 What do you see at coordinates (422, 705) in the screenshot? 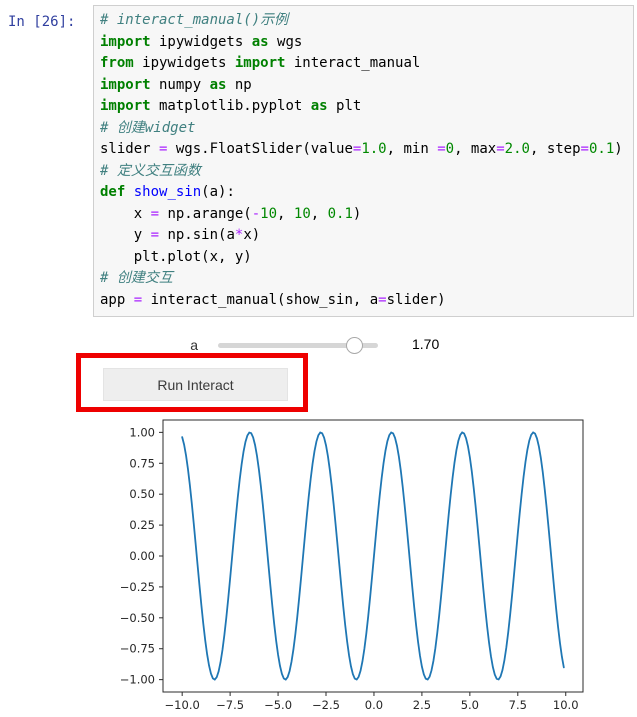
I see `x-tick-label: 2.5` at bounding box center [422, 705].